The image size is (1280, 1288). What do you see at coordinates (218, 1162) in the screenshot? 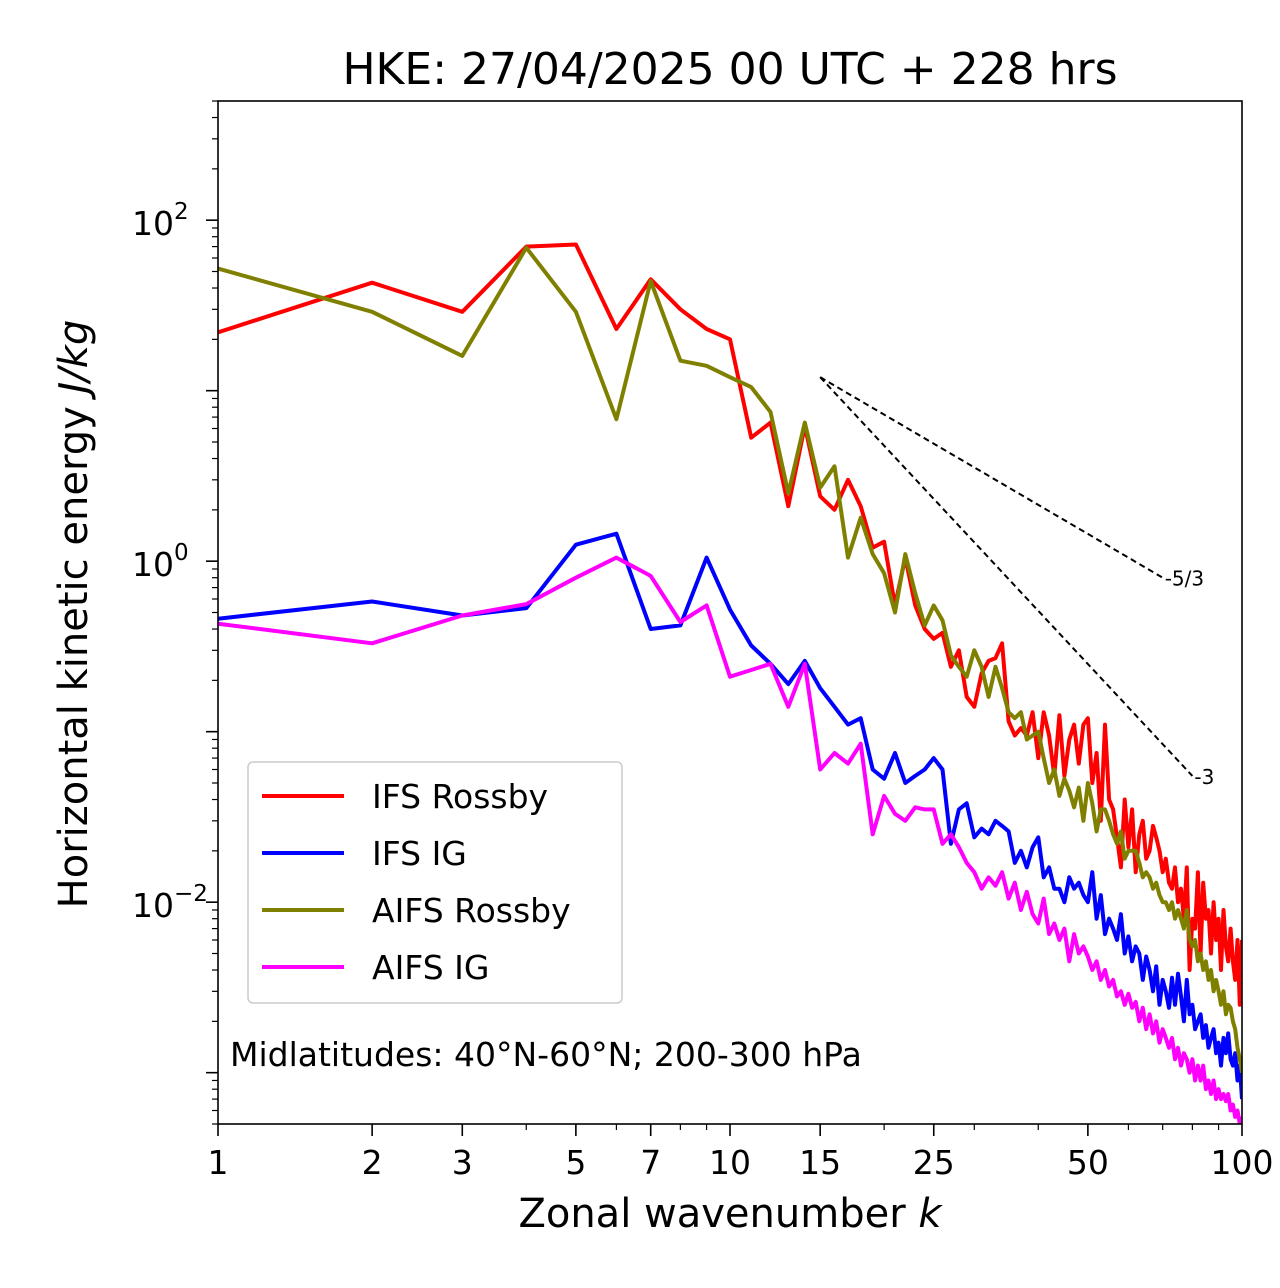
I see `x-tick-label: 1` at bounding box center [218, 1162].